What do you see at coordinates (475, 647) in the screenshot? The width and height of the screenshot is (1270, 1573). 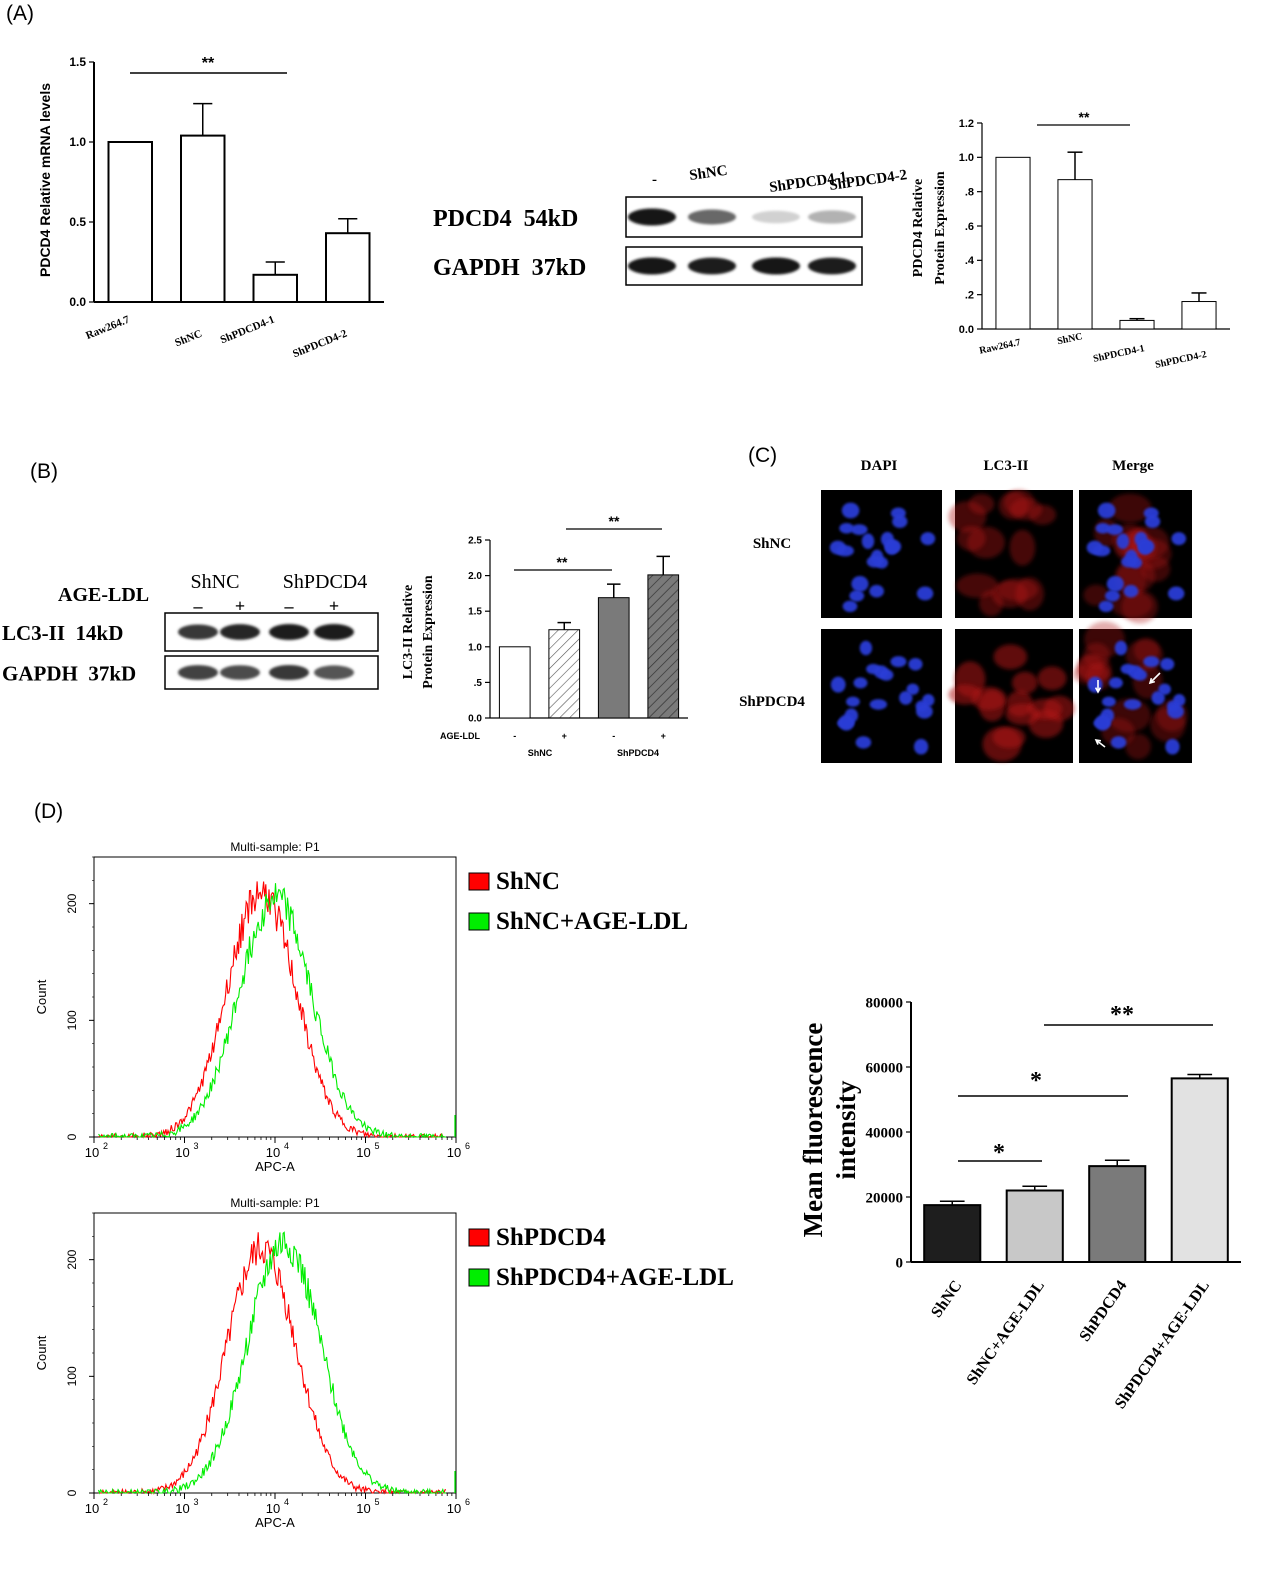 I see `y-tick-label: 1.0` at bounding box center [475, 647].